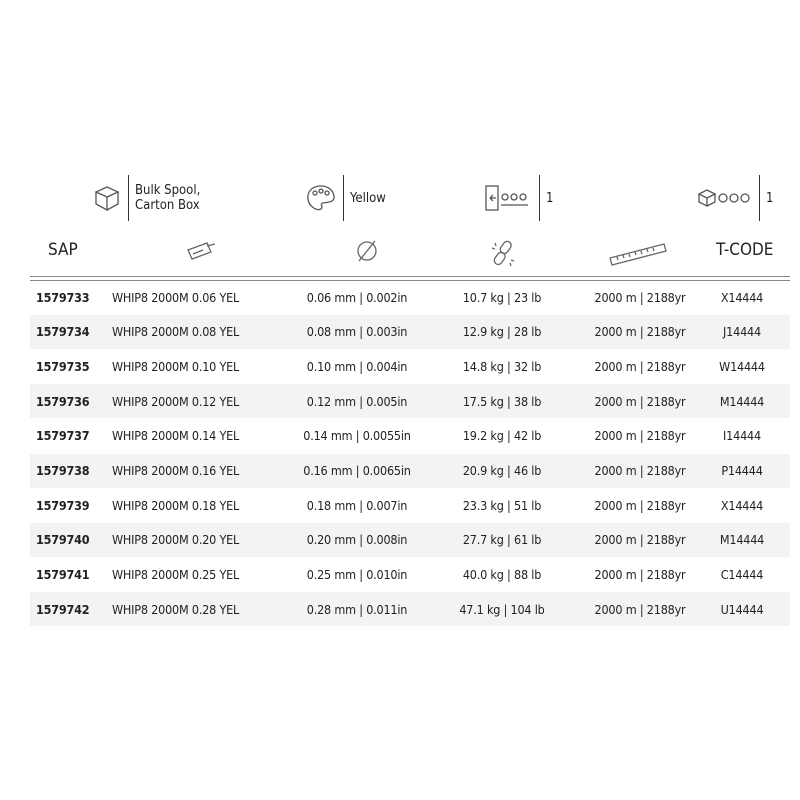 This screenshot has height=800, width=800. I want to click on column-header-tcode: T-CODE, so click(745, 250).